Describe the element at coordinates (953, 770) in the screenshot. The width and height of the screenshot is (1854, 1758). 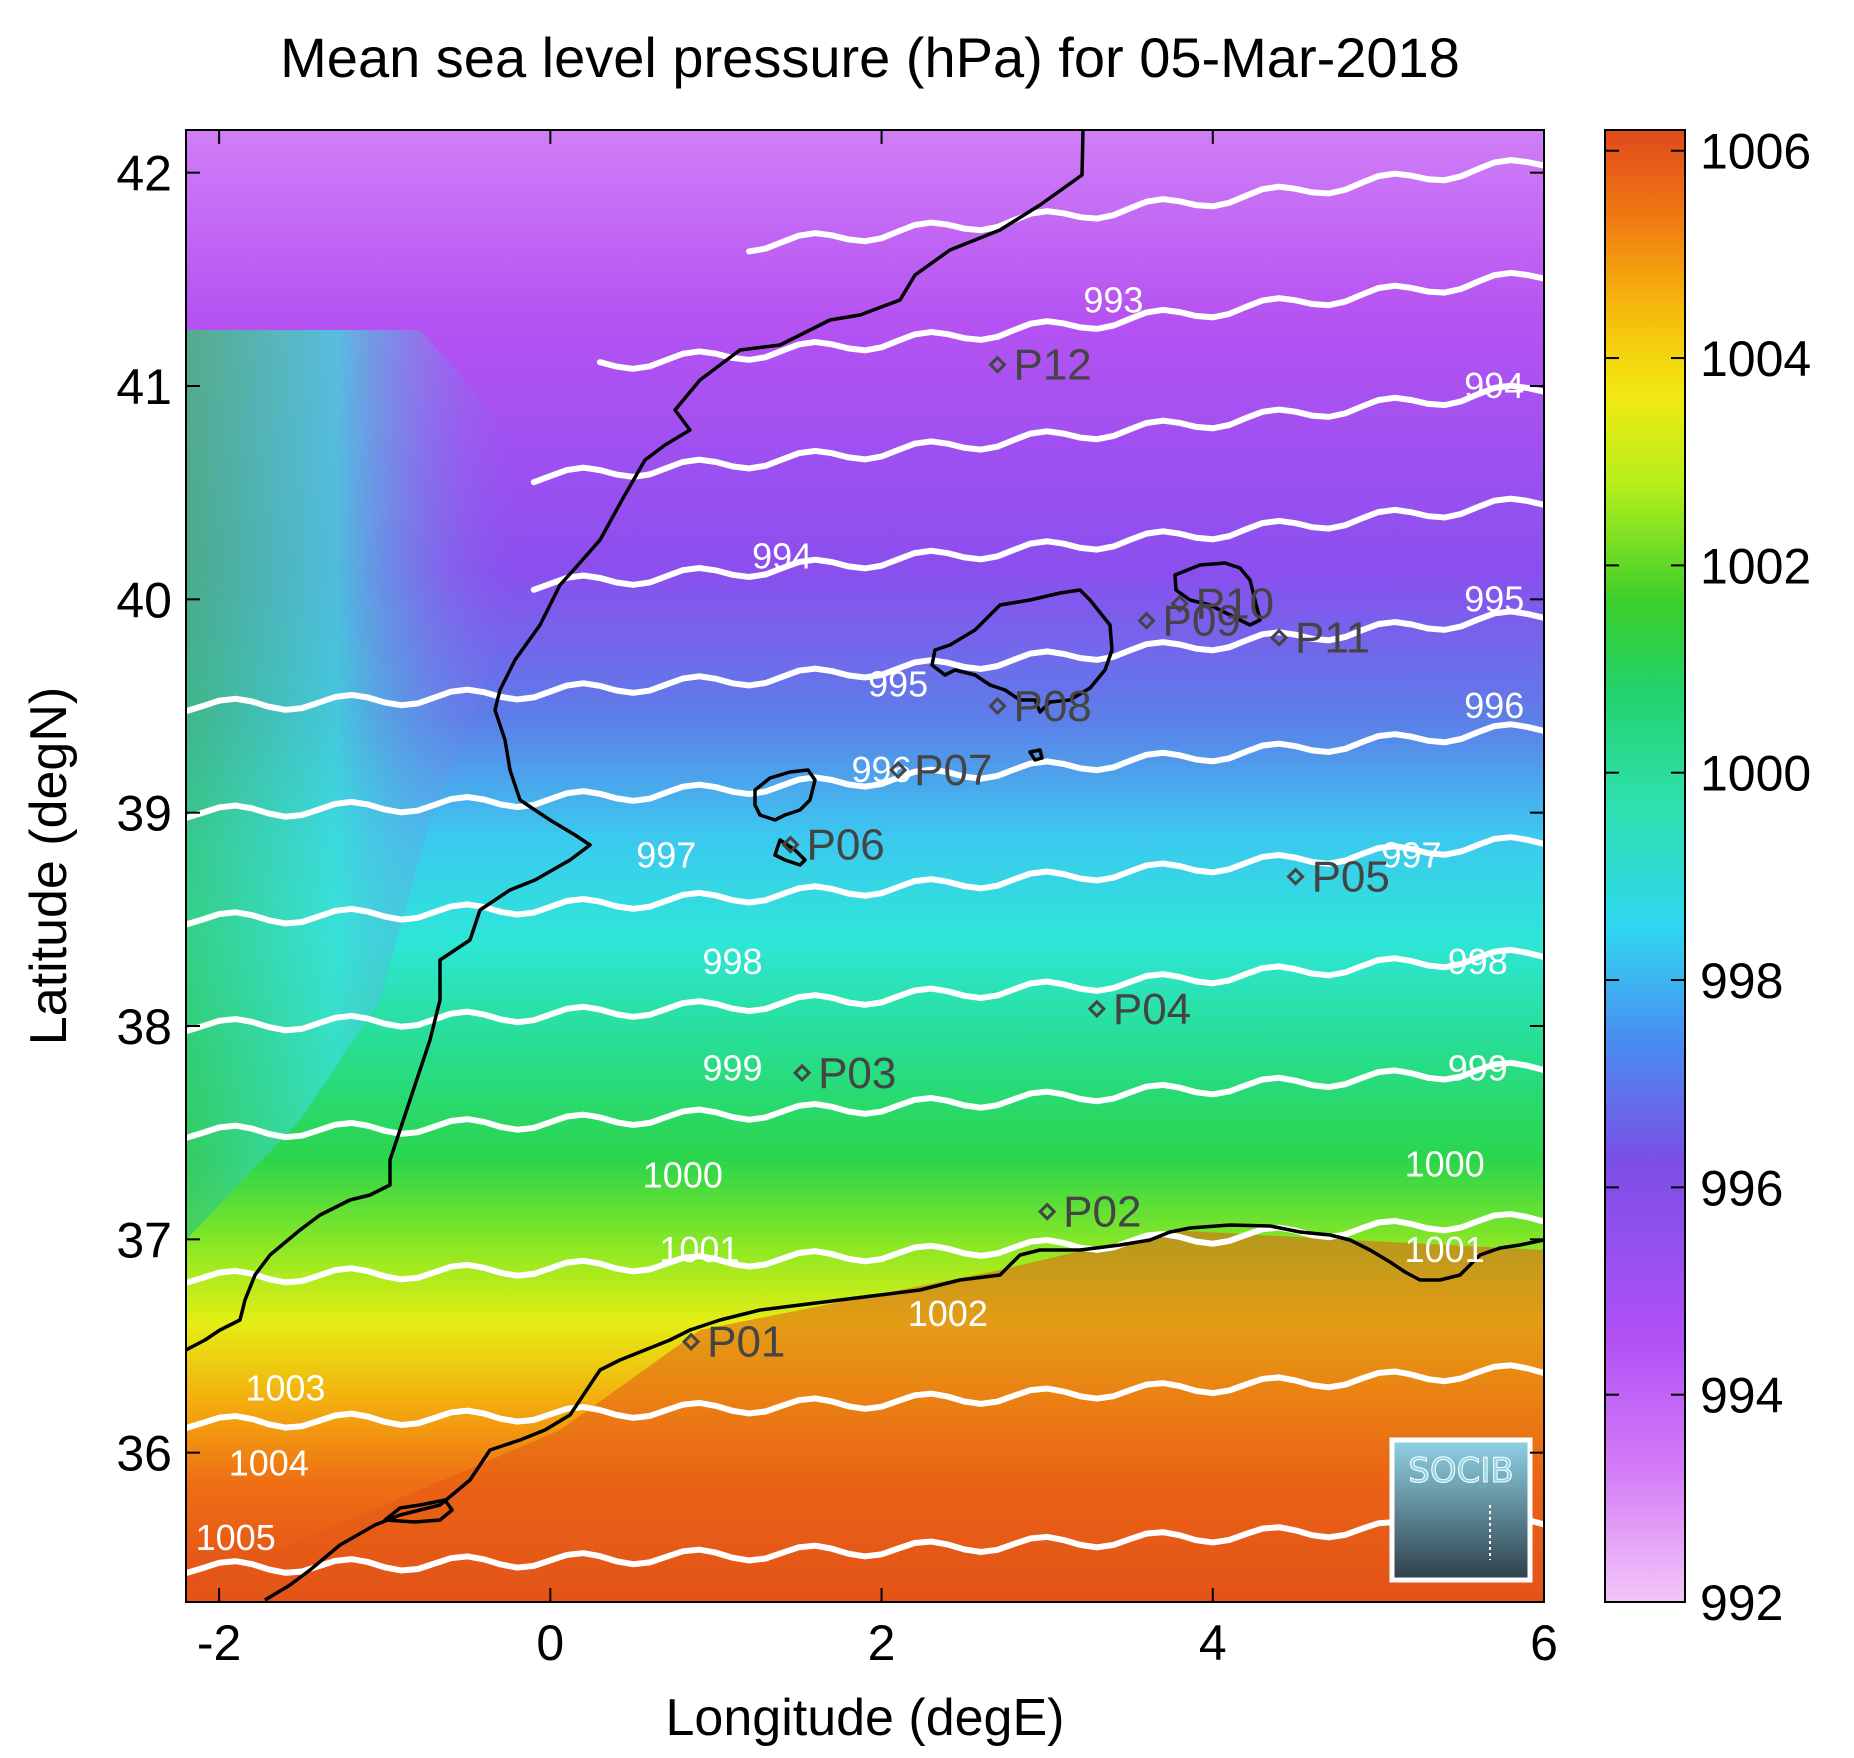
I see `station-label: P07` at that location.